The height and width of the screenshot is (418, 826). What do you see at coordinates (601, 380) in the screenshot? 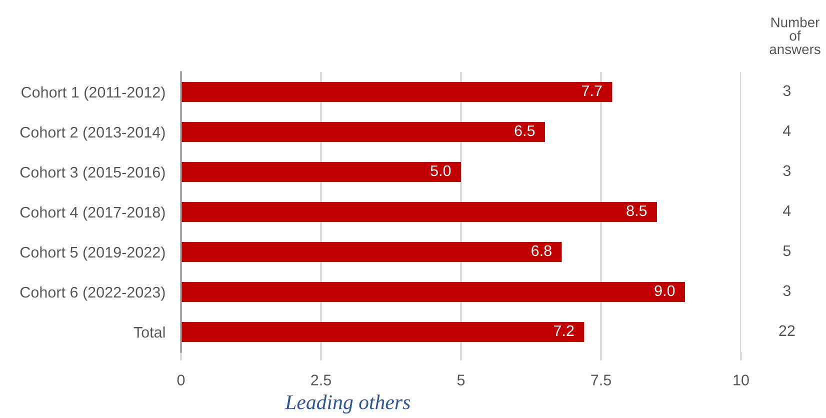
I see `x-tick-label: 7.5` at bounding box center [601, 380].